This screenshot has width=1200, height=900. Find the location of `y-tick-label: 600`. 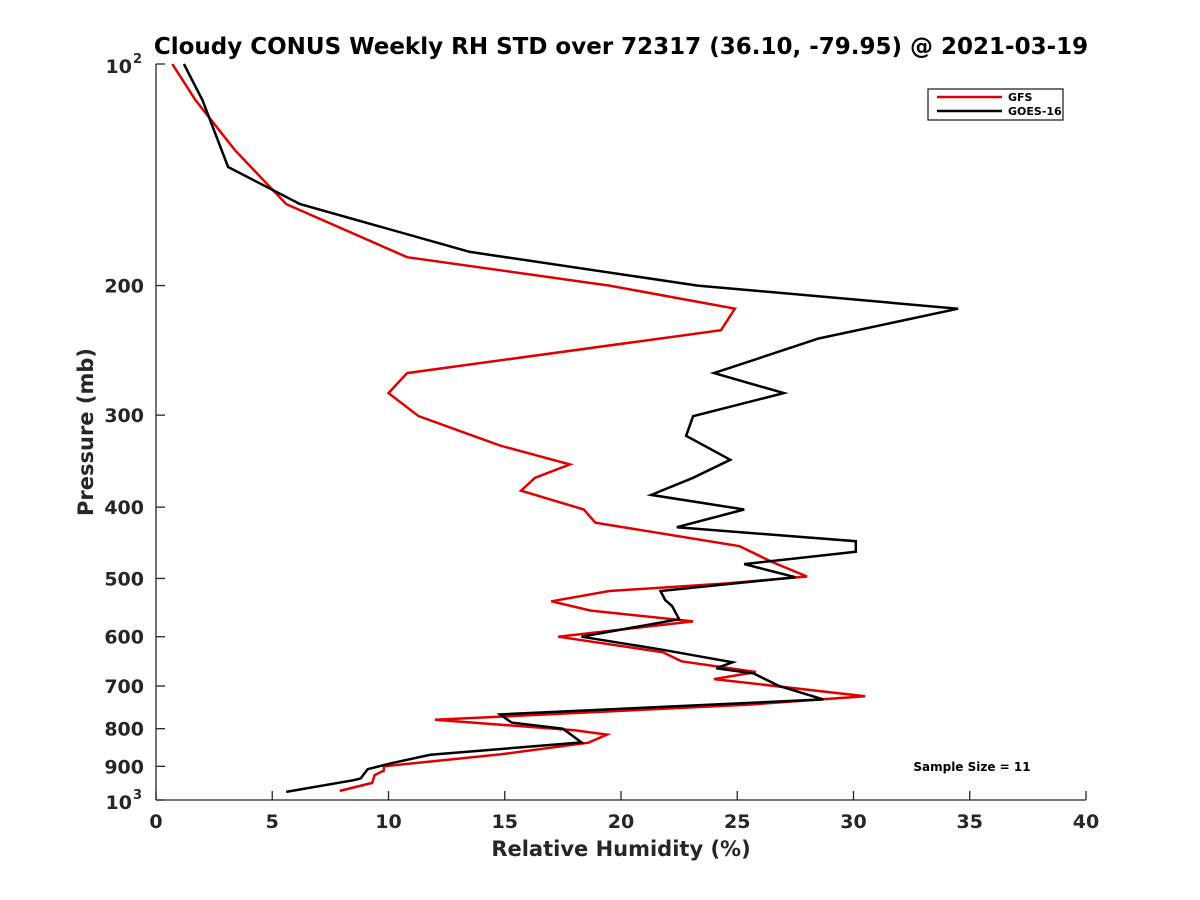

y-tick-label: 600 is located at coordinates (124, 638).